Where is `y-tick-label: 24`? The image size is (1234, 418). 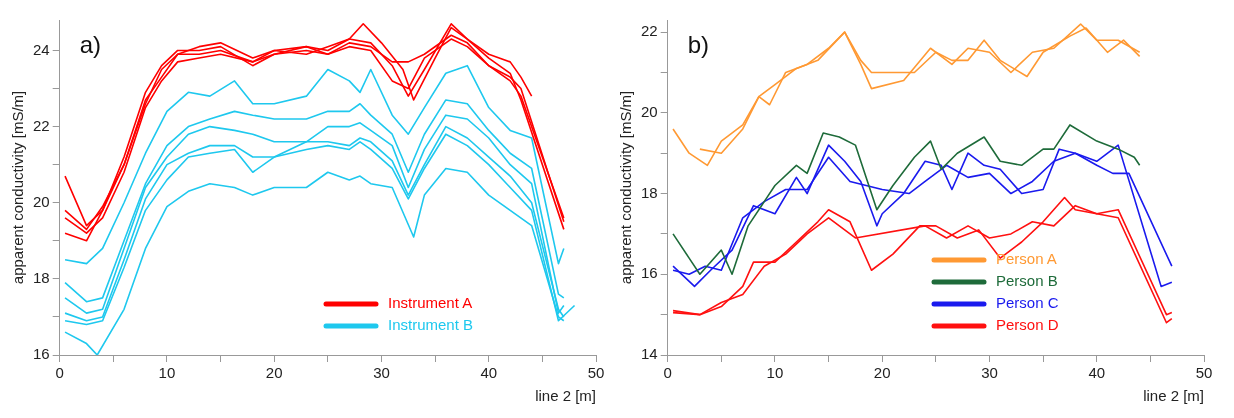 y-tick-label: 24 is located at coordinates (41, 49).